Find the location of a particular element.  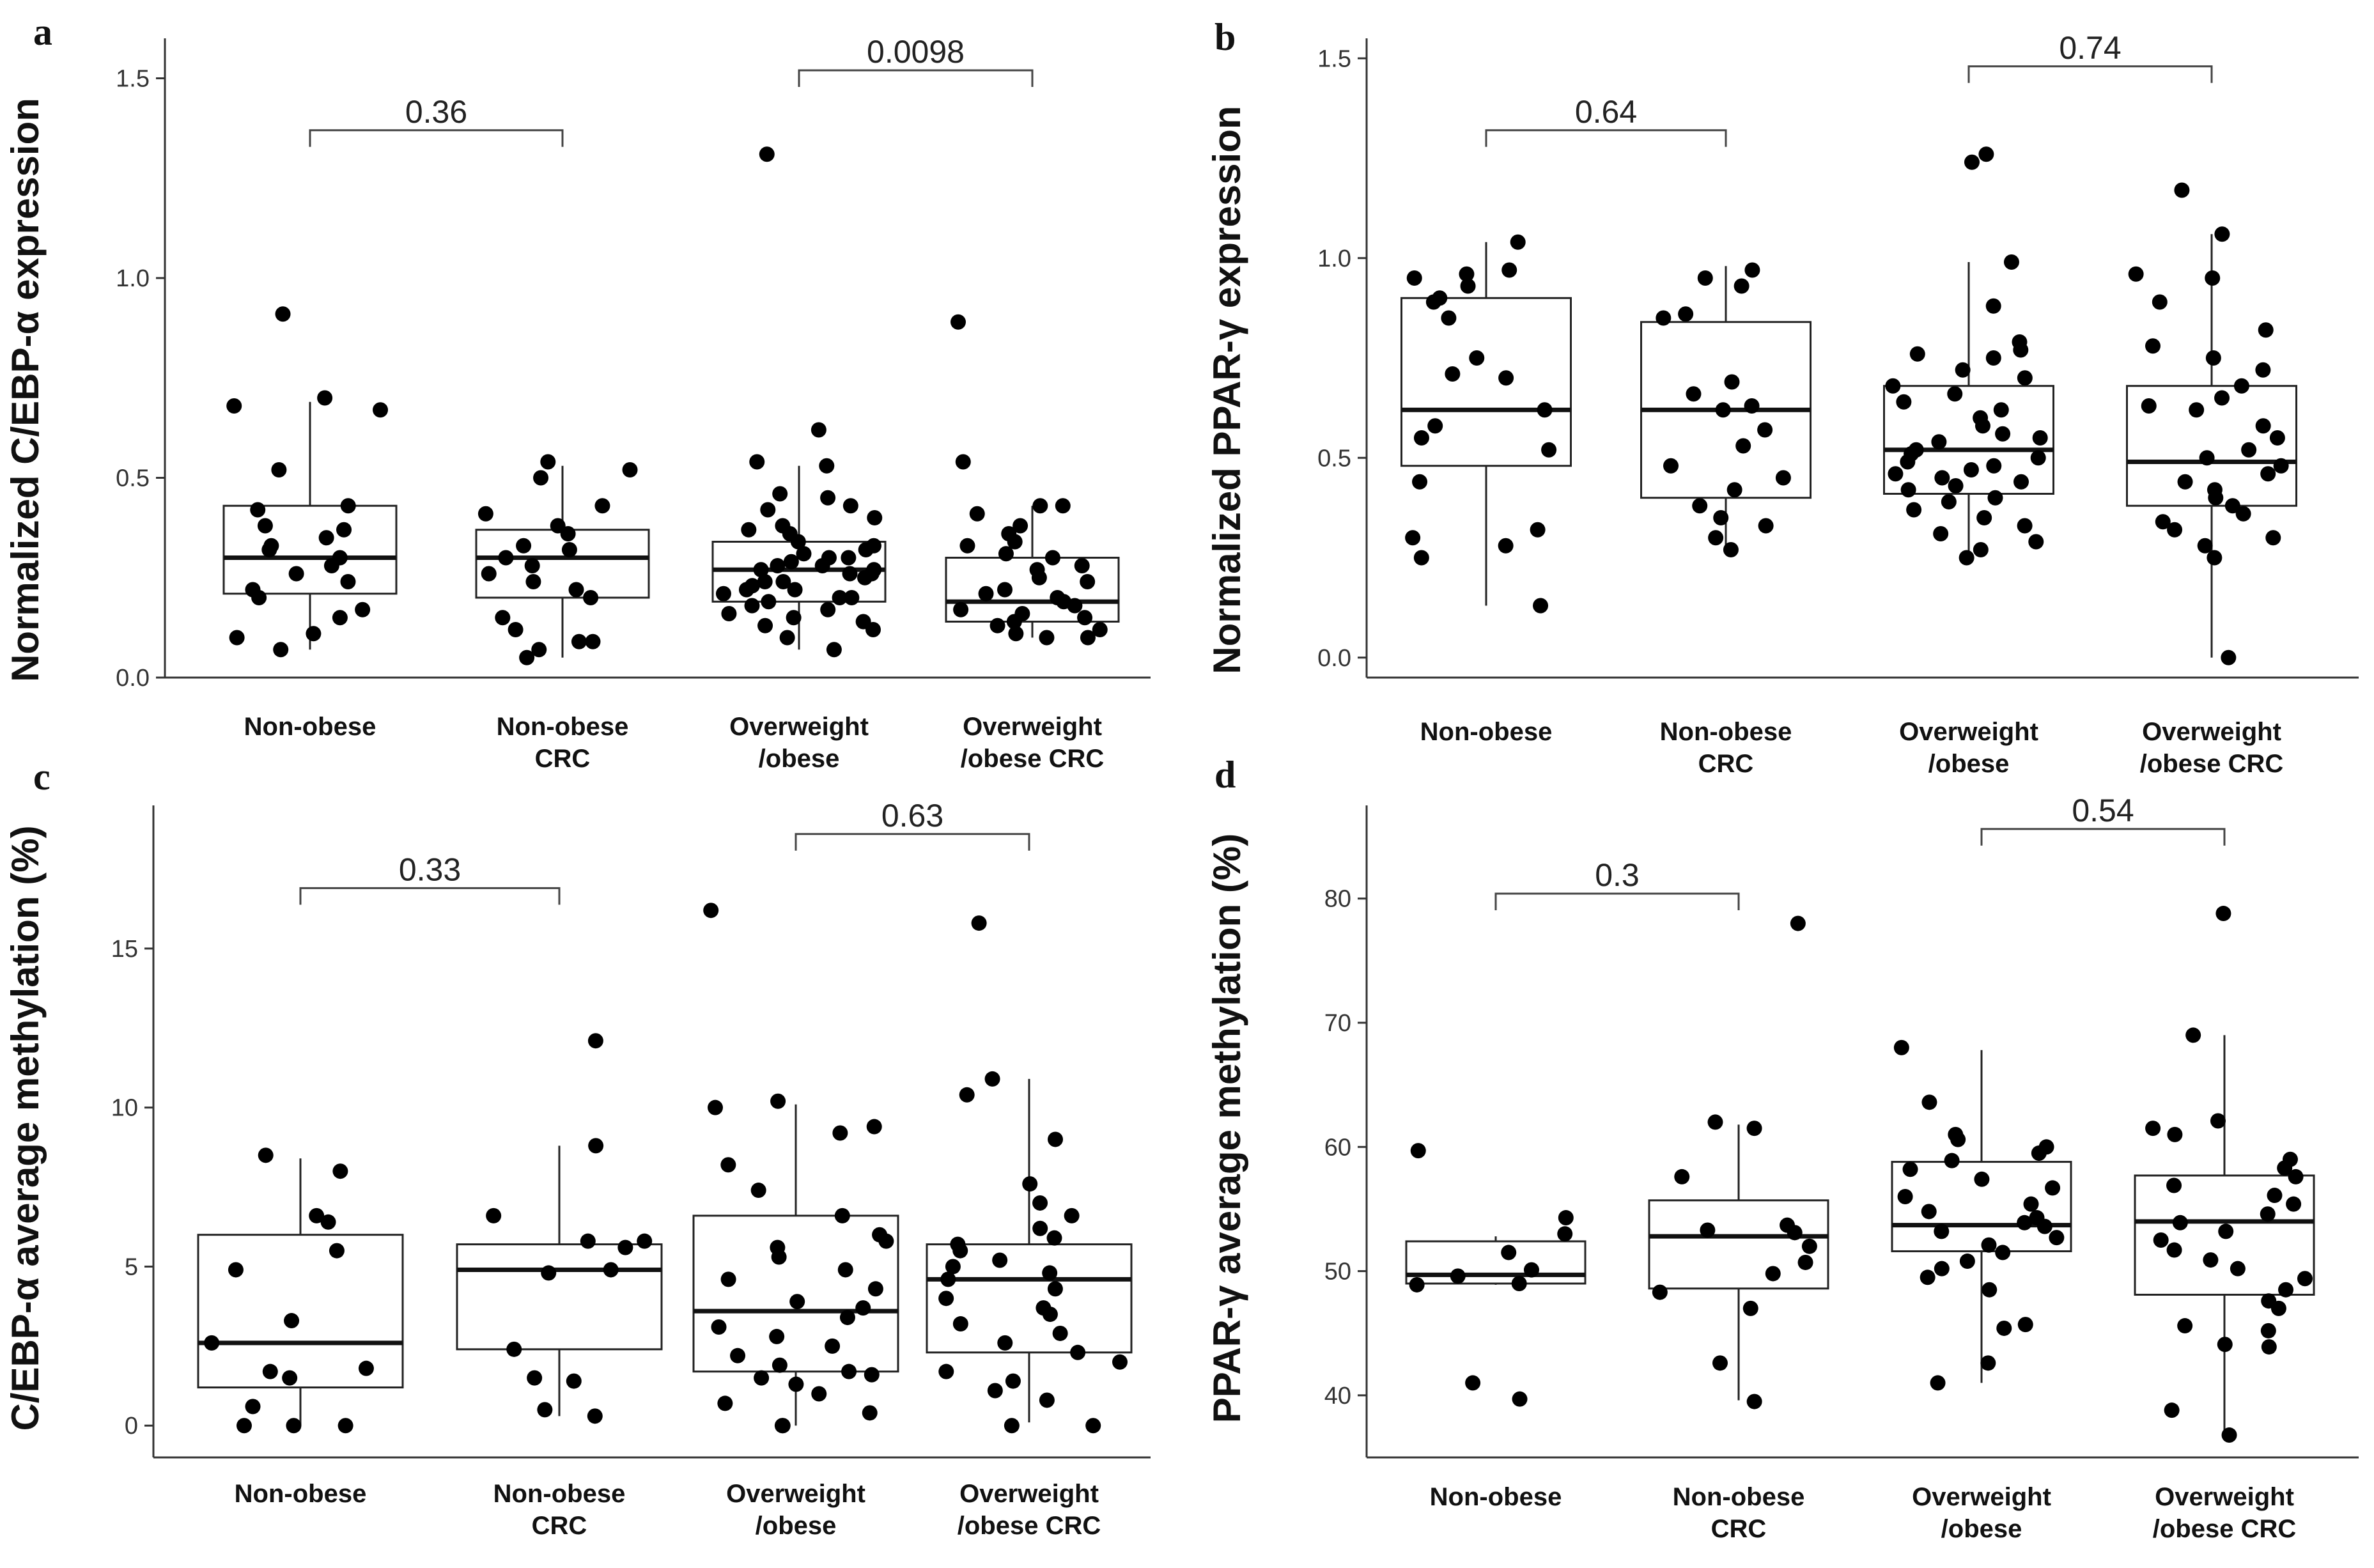

comparison-bracket: 0.0098 is located at coordinates (916, 61).